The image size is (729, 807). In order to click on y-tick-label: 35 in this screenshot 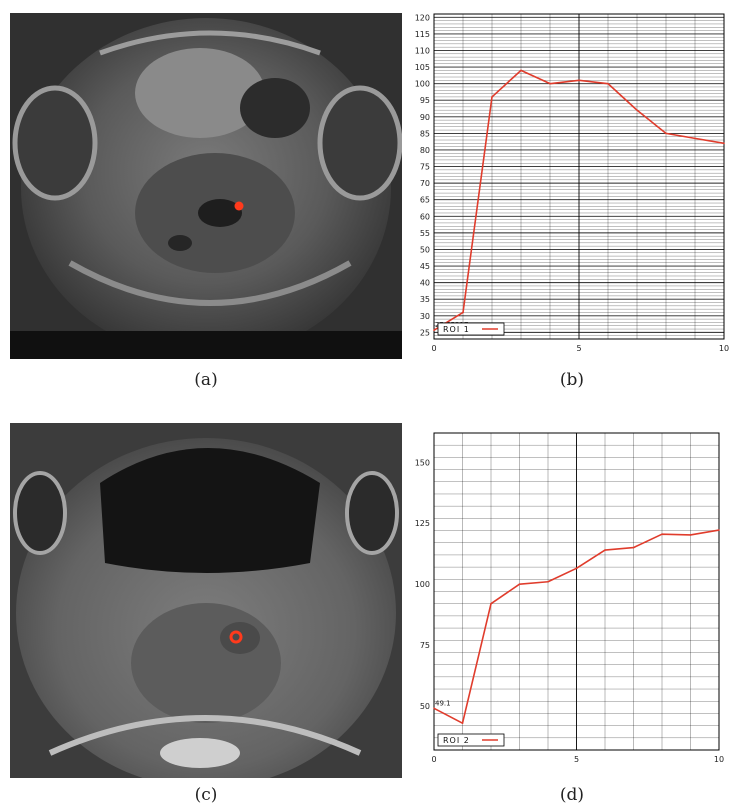, I will do `click(425, 299)`.